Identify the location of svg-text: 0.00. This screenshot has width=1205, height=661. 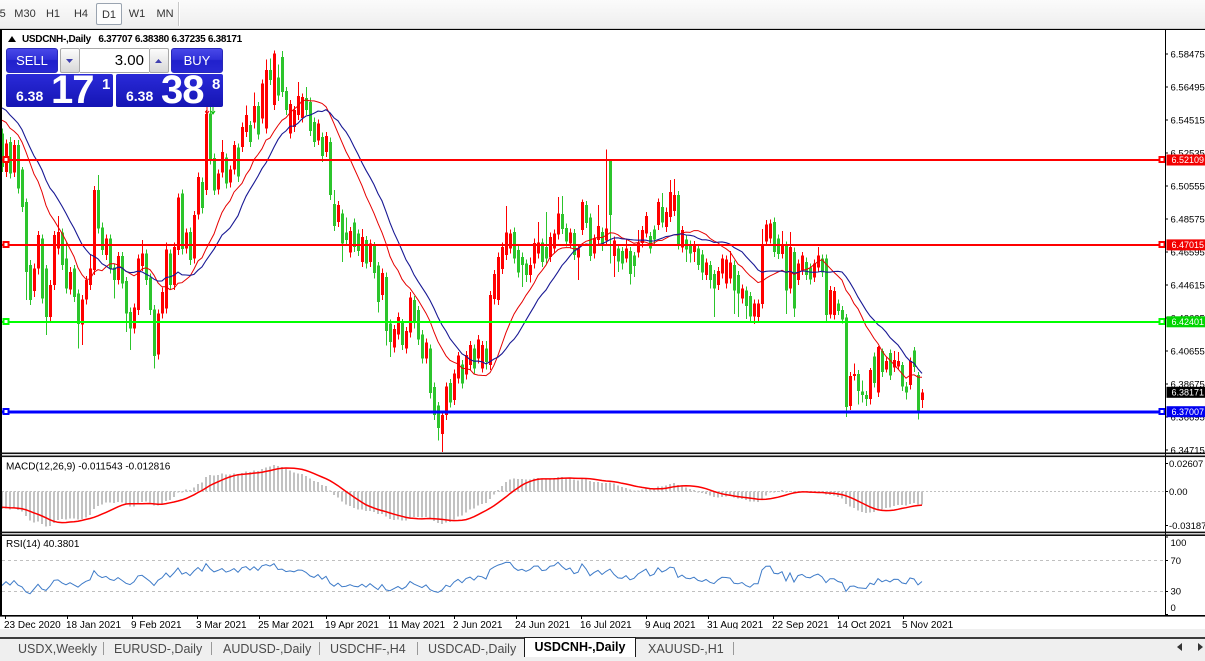
(1178, 492).